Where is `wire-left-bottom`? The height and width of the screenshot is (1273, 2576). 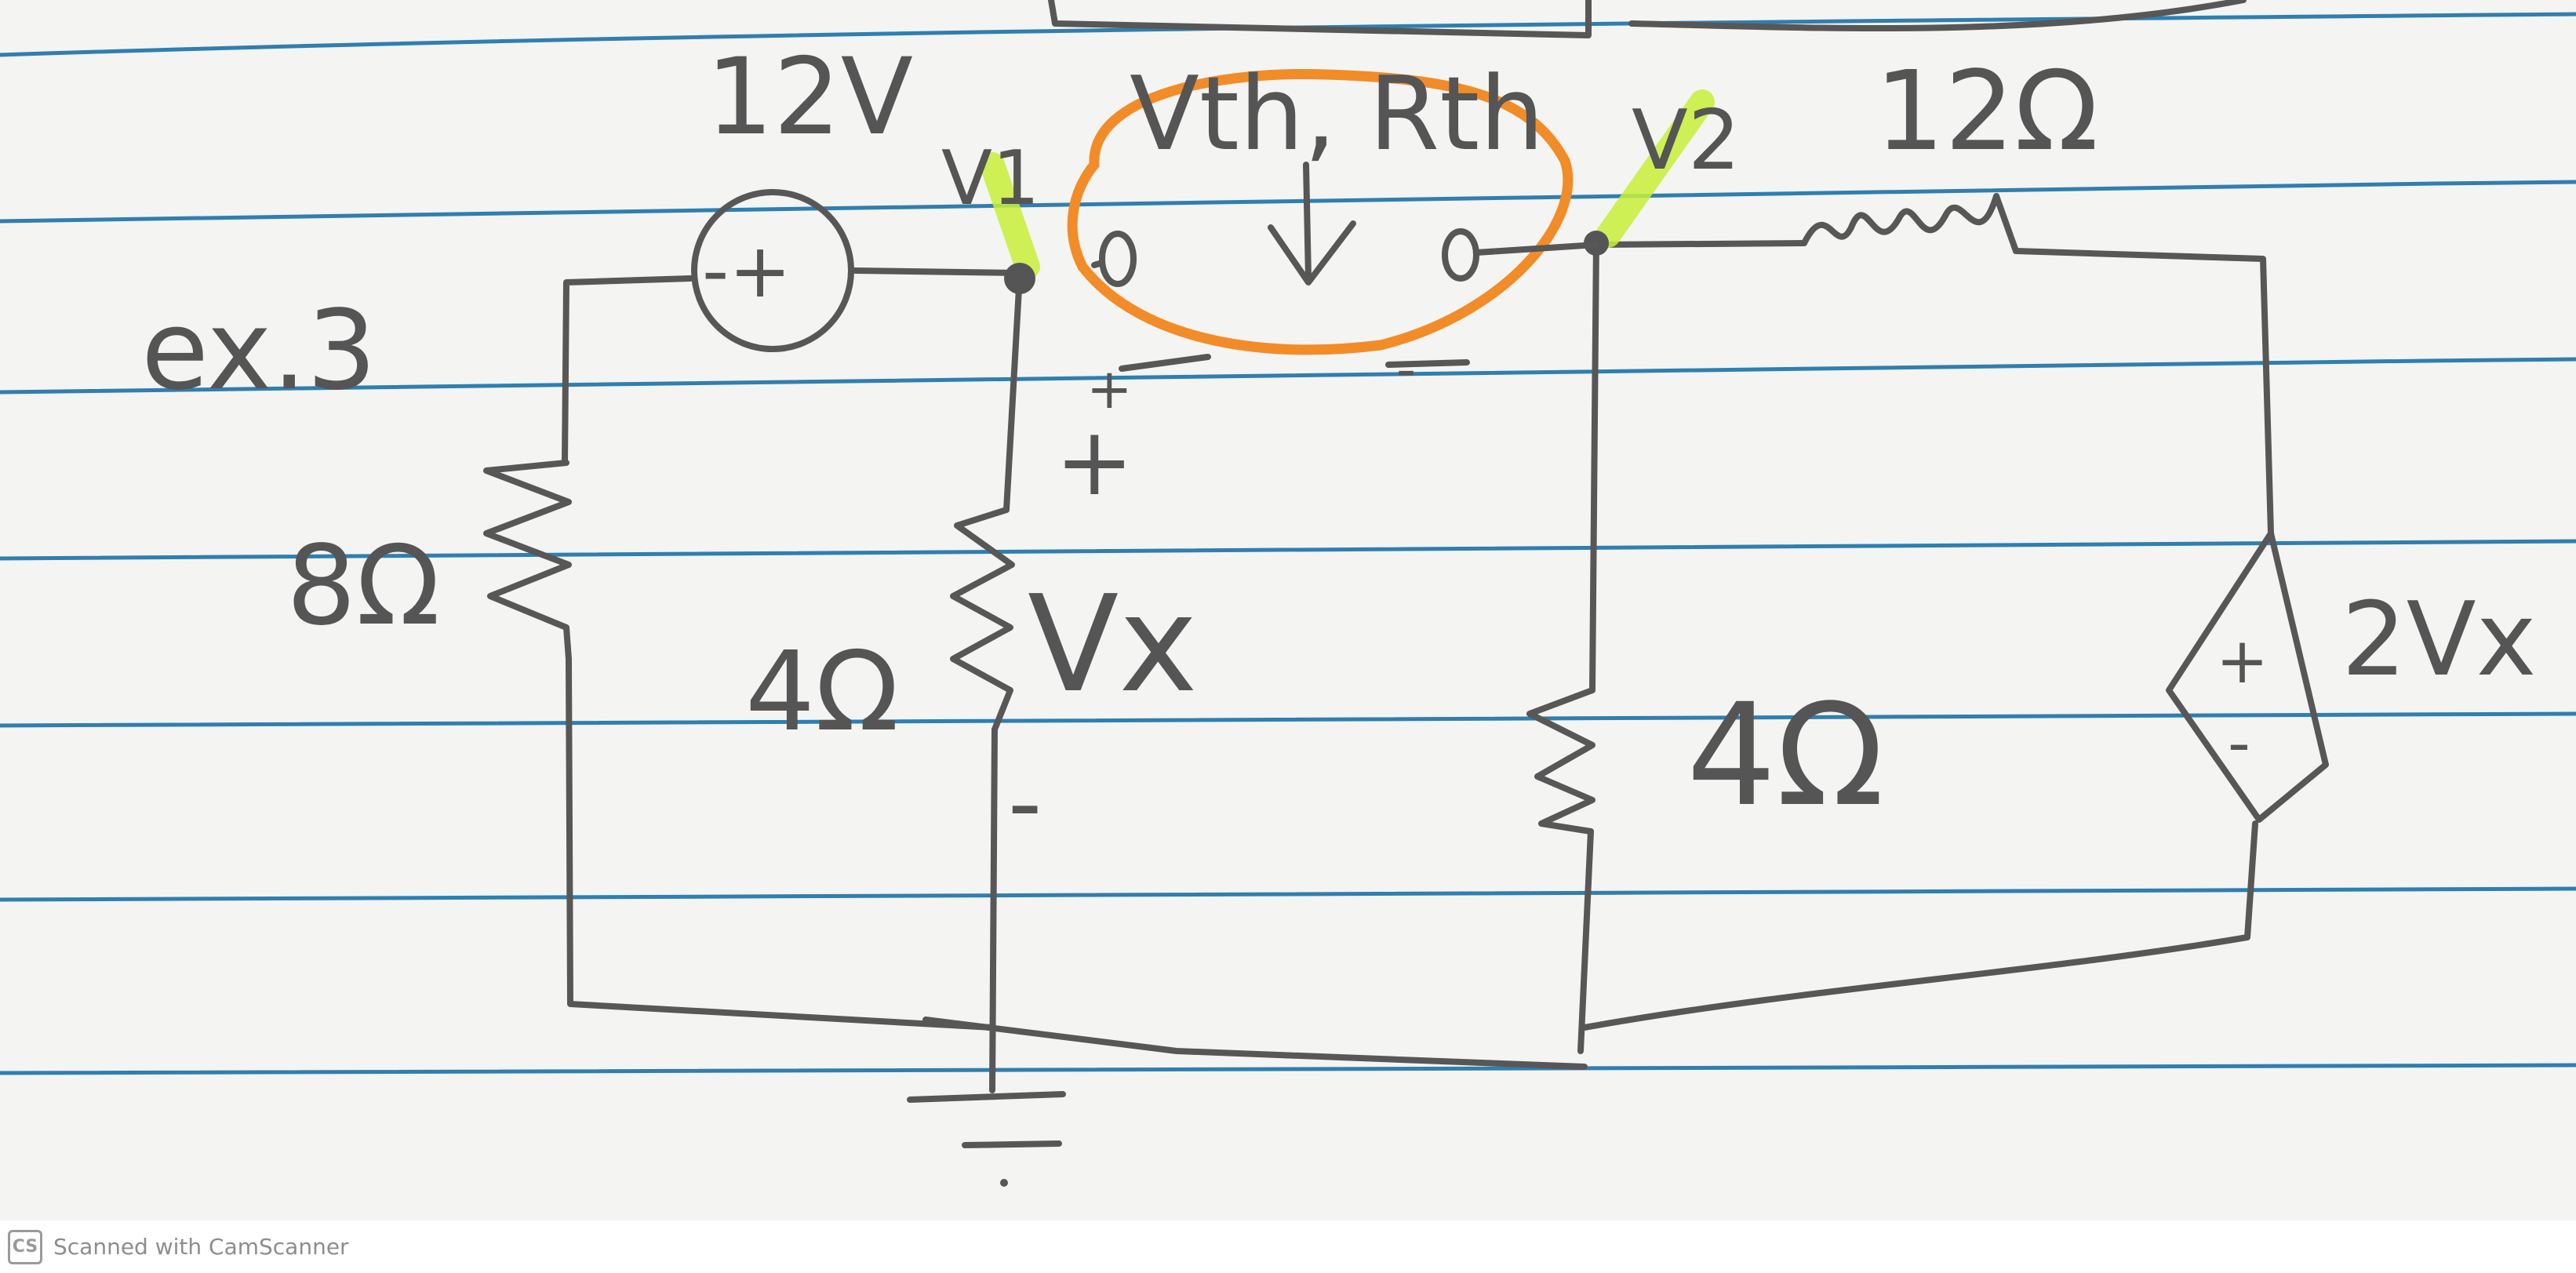
wire-left-bottom is located at coordinates (780, 843).